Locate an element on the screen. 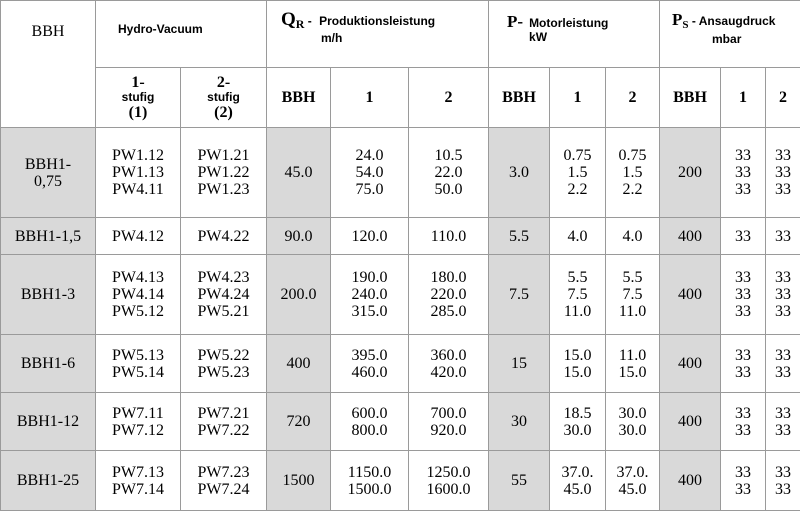 This screenshot has width=800, height=511. cell-line: PW7.24 is located at coordinates (223, 489).